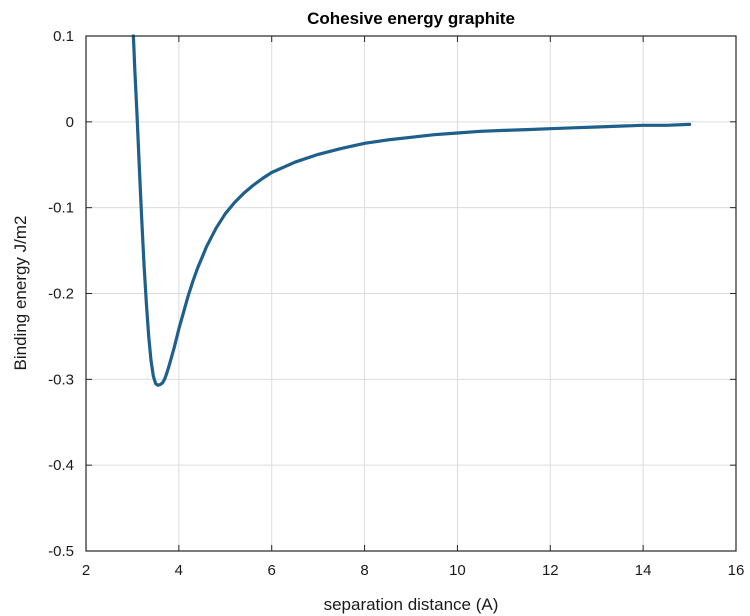 Image resolution: width=750 pixels, height=616 pixels. What do you see at coordinates (61, 379) in the screenshot?
I see `y-tick-label: -0.3` at bounding box center [61, 379].